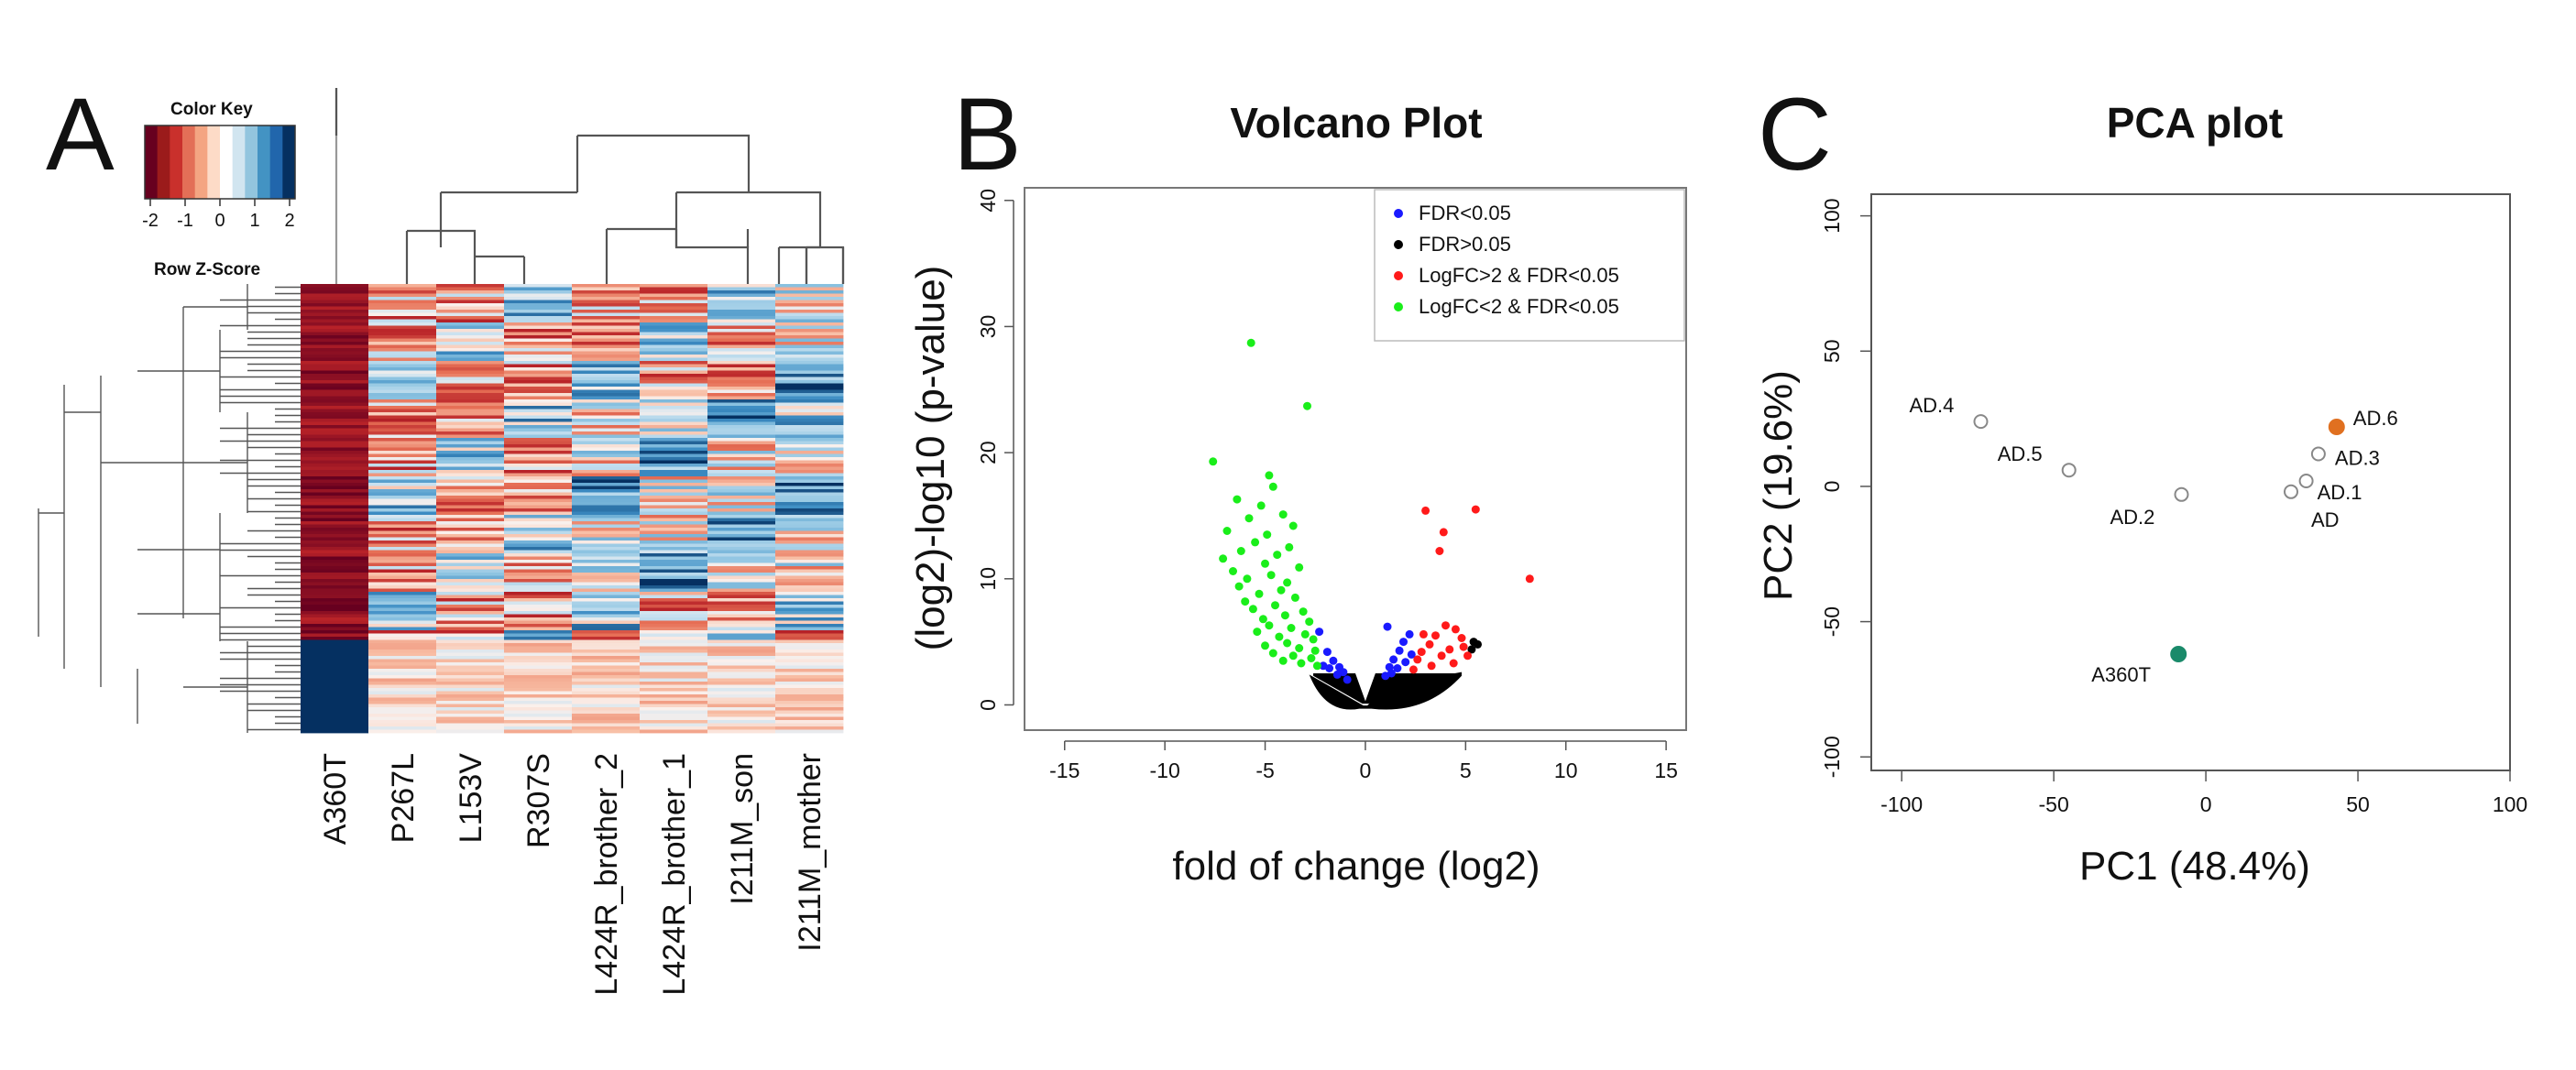 Image resolution: width=2576 pixels, height=1070 pixels. I want to click on volcano-y-ticks: 0 10 20 30 40, so click(995, 450).